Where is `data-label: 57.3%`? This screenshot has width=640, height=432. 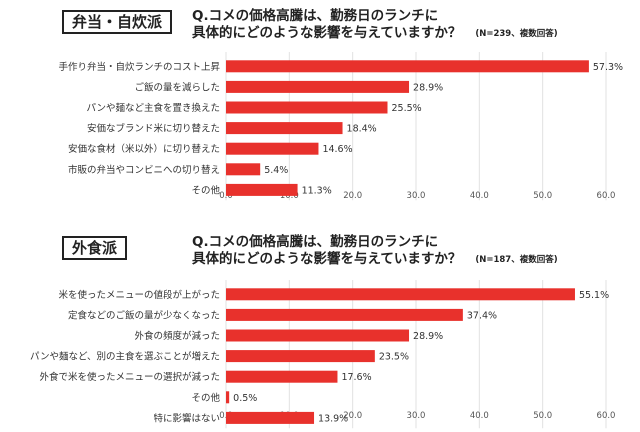 data-label: 57.3% is located at coordinates (608, 67).